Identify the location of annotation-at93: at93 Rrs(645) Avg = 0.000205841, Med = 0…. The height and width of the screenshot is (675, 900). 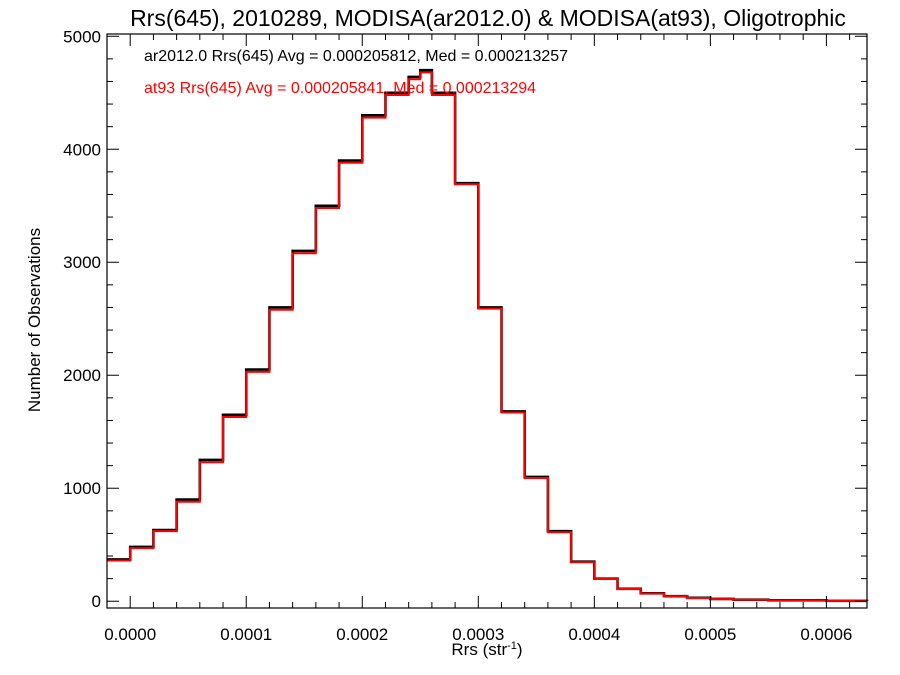
(340, 88).